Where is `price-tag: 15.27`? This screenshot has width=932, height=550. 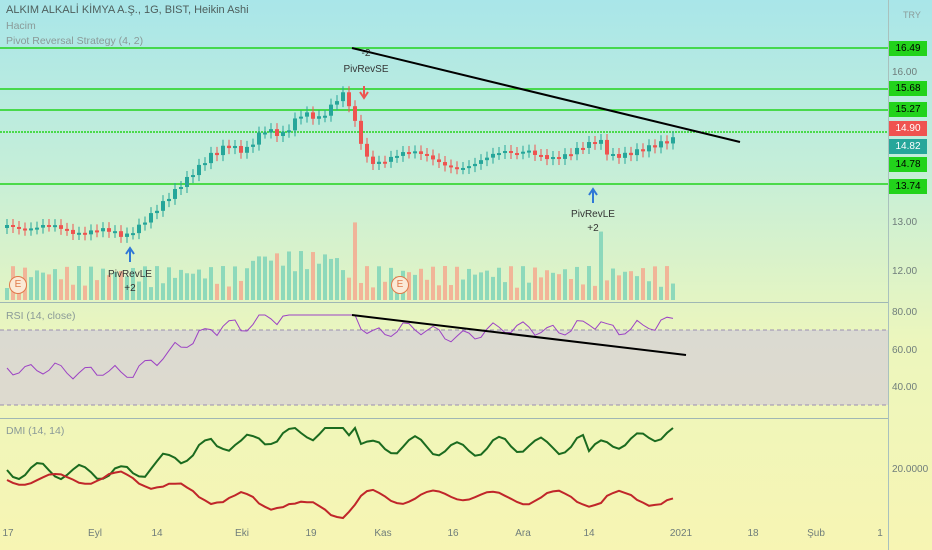
price-tag: 15.27 is located at coordinates (908, 109).